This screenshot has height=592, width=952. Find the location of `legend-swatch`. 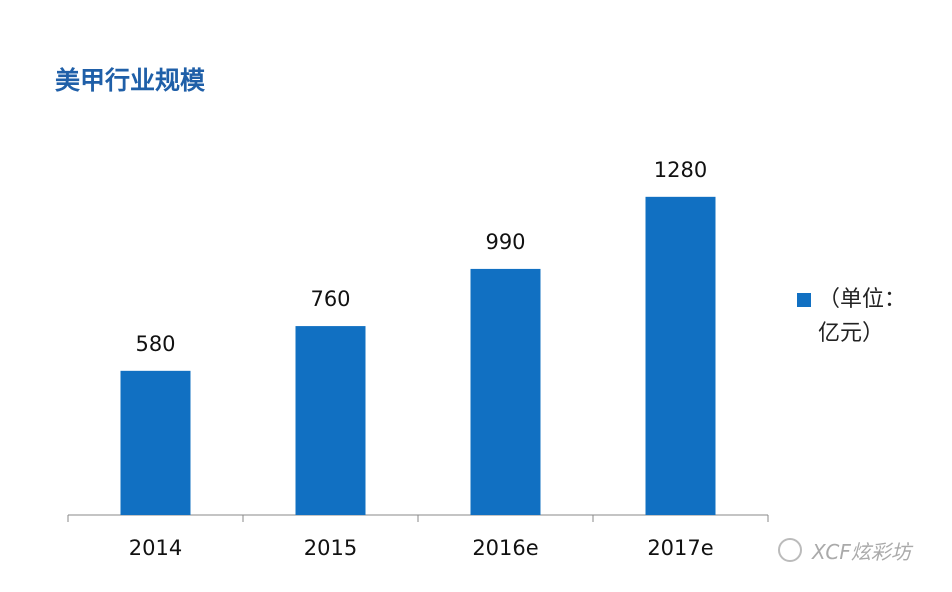

legend-swatch is located at coordinates (804, 300).